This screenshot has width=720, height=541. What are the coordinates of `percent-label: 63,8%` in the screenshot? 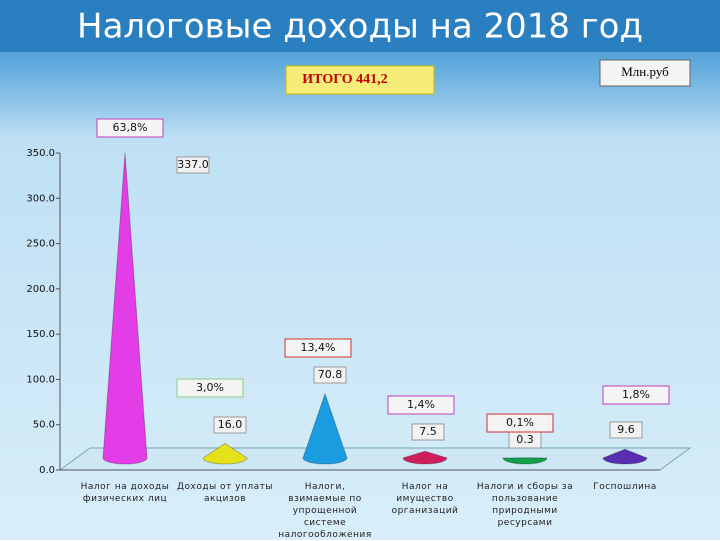 It's located at (130, 127).